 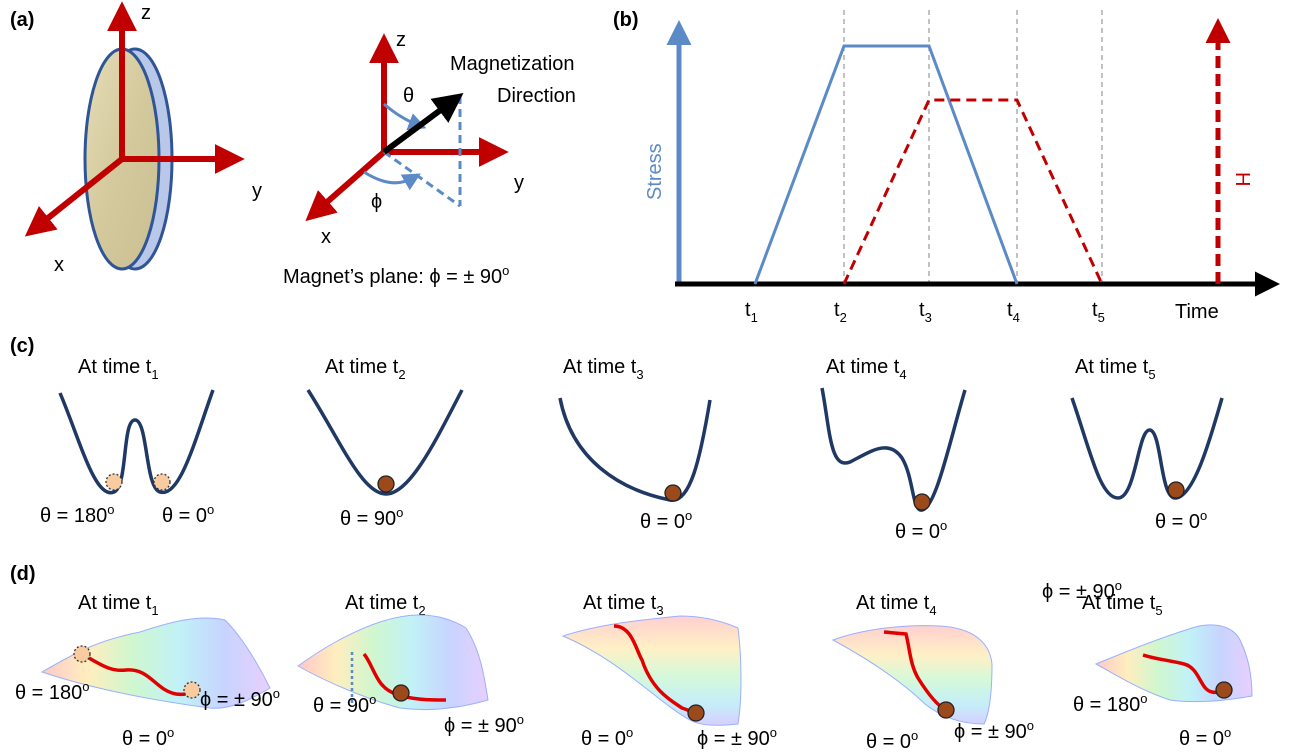 What do you see at coordinates (1242, 179) in the screenshot?
I see `h-label: H` at bounding box center [1242, 179].